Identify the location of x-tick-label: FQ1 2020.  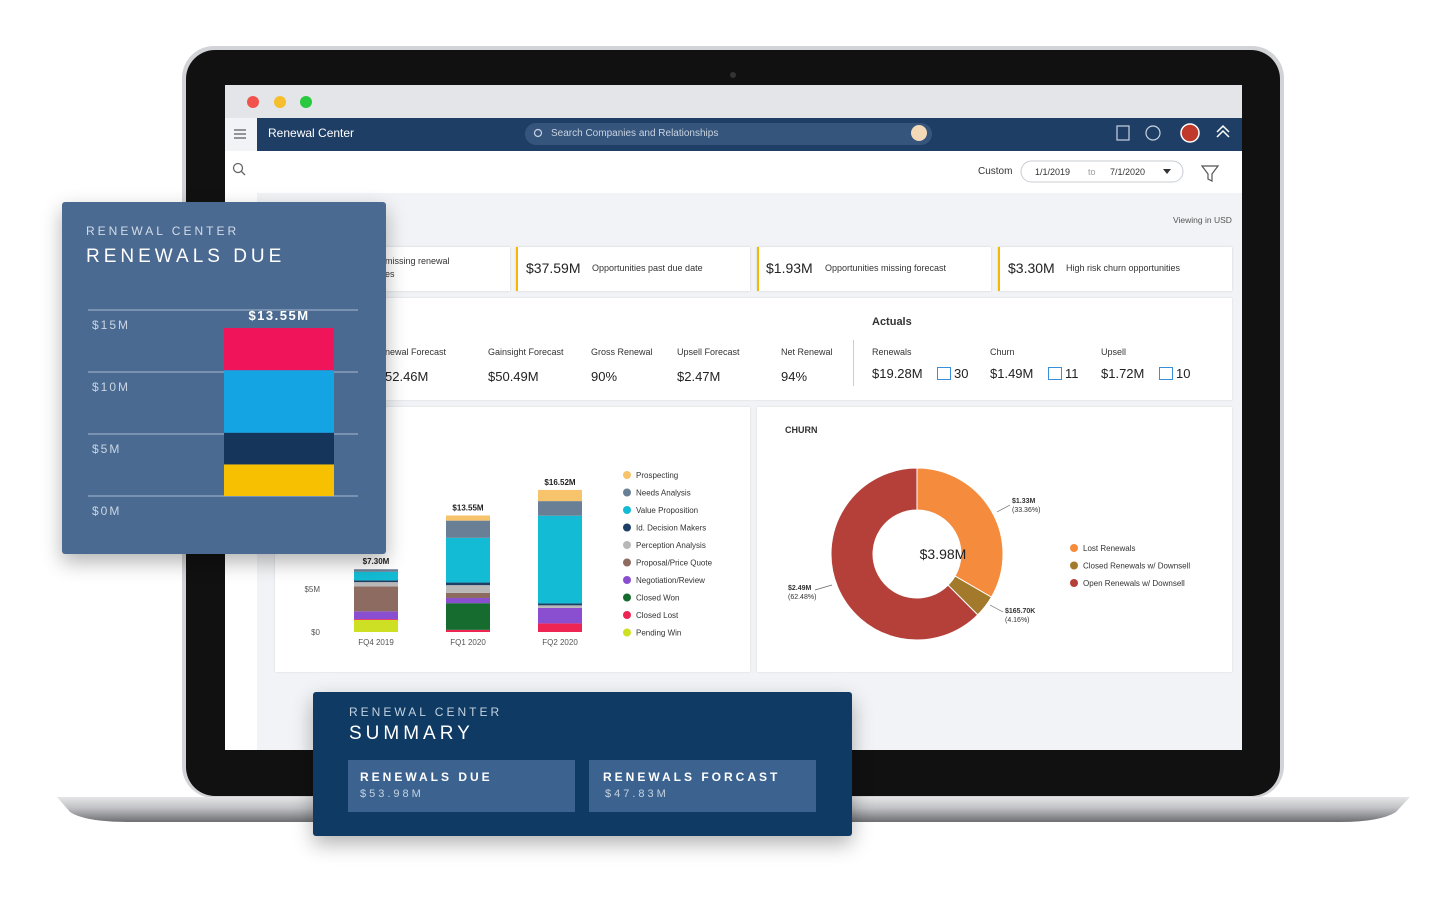
(468, 642).